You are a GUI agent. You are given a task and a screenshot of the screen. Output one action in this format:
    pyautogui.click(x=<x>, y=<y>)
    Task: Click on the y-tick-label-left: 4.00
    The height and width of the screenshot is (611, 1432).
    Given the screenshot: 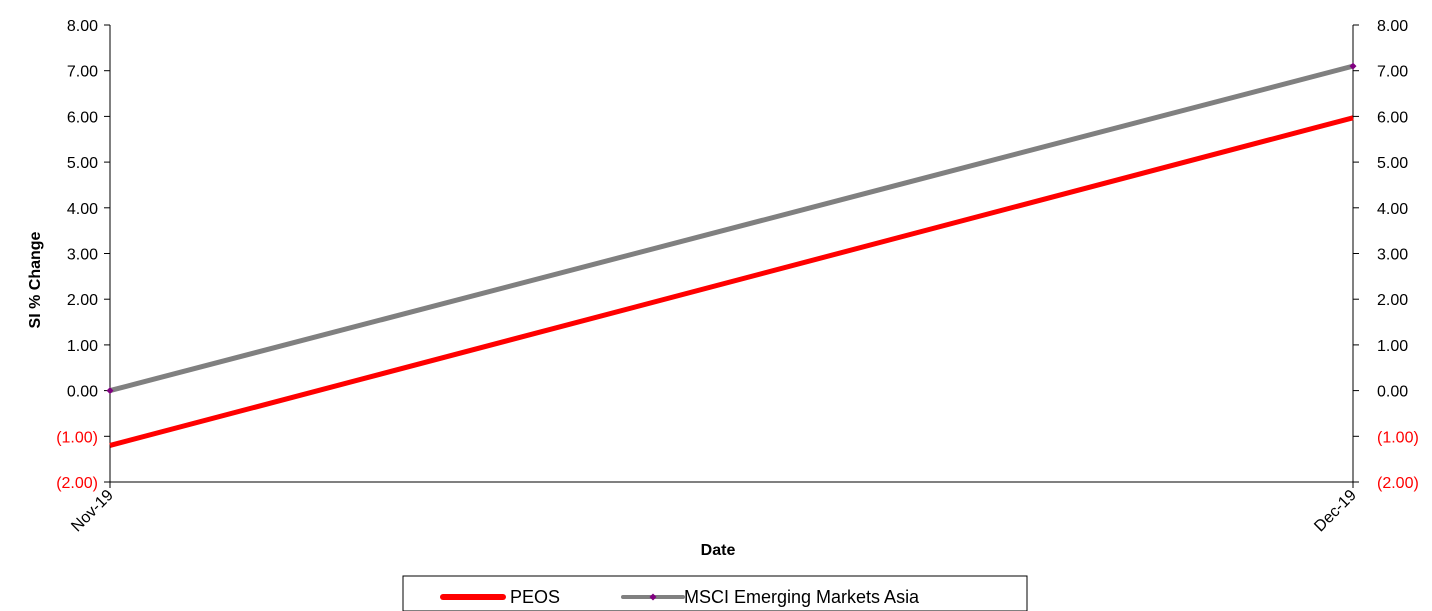 What is the action you would take?
    pyautogui.click(x=82, y=209)
    